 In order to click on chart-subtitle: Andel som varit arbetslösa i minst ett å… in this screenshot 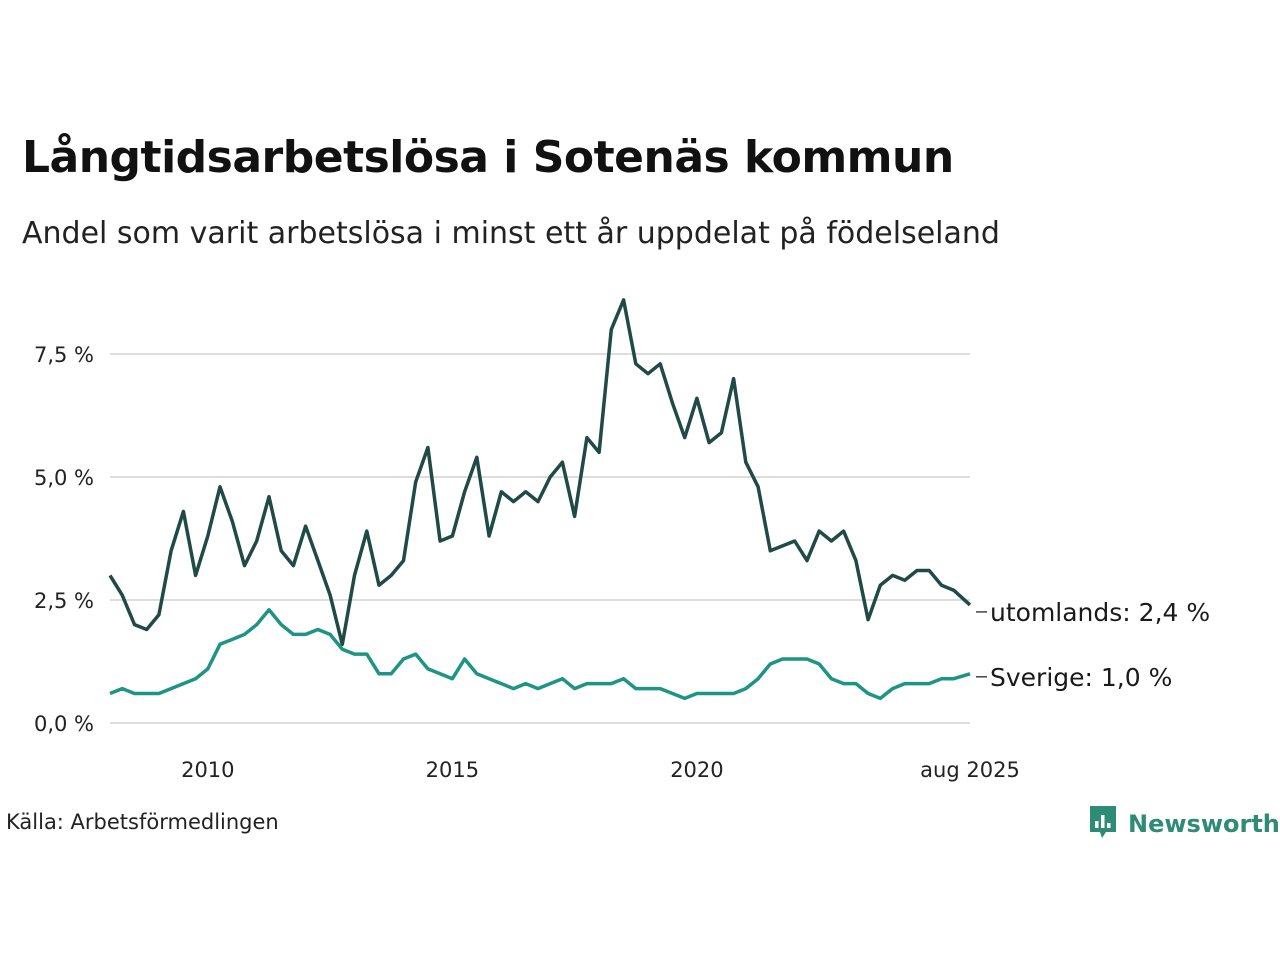, I will do `click(511, 233)`.